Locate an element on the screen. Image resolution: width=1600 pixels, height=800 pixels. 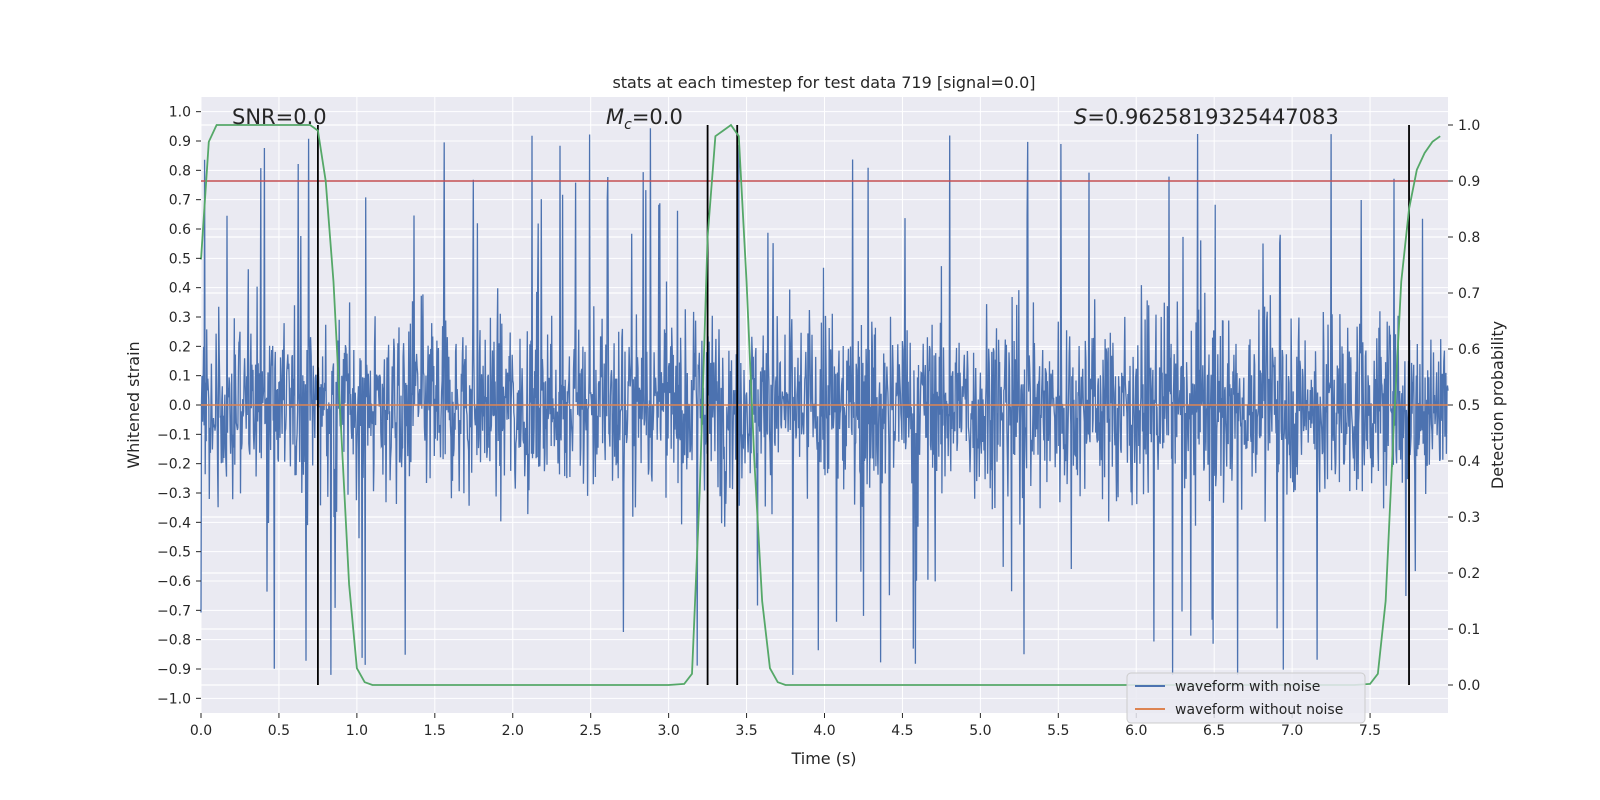
mc-subscript: c is located at coordinates (628, 125).